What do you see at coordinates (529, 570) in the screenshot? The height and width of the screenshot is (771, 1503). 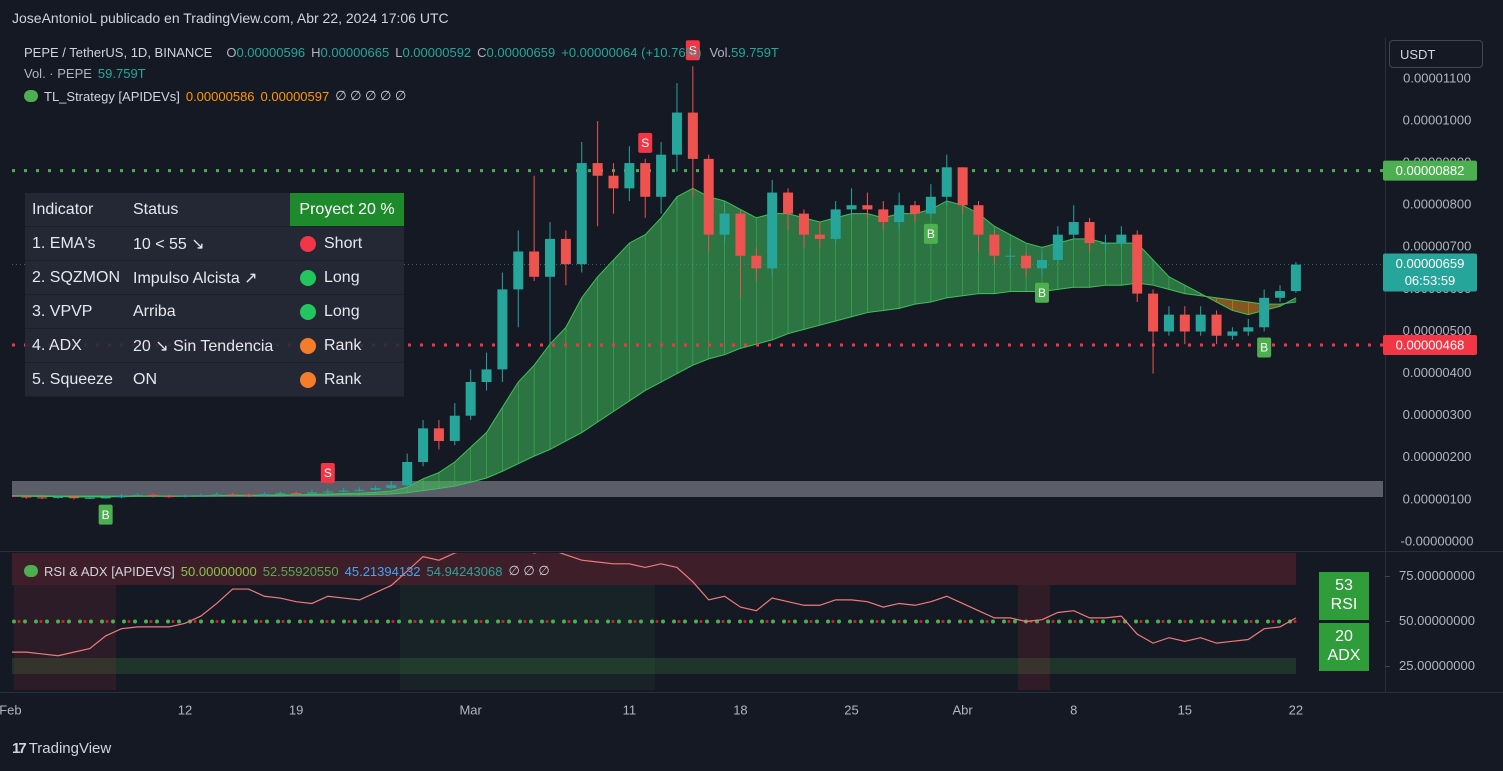 I see `rsi-legend-value: ∅ ∅ ∅` at bounding box center [529, 570].